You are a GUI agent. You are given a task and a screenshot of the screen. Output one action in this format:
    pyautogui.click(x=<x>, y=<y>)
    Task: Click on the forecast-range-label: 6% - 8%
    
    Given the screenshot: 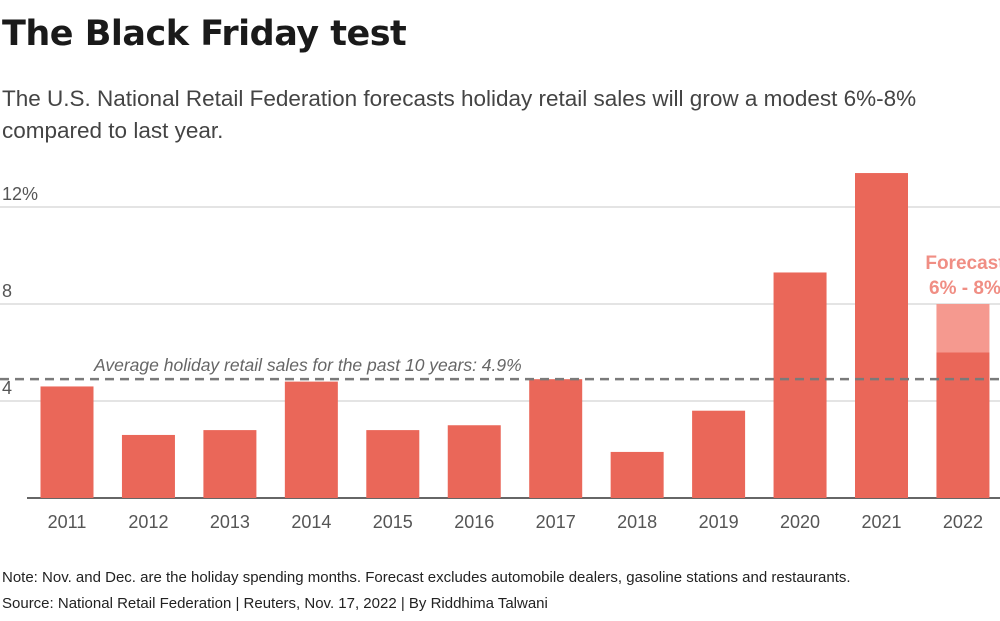 What is the action you would take?
    pyautogui.click(x=964, y=288)
    